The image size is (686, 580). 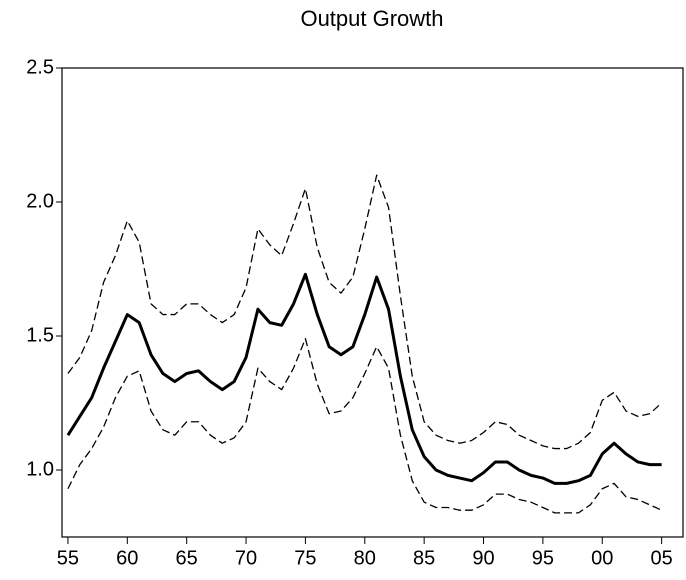 What do you see at coordinates (424, 558) in the screenshot?
I see `x-tick-label: 85` at bounding box center [424, 558].